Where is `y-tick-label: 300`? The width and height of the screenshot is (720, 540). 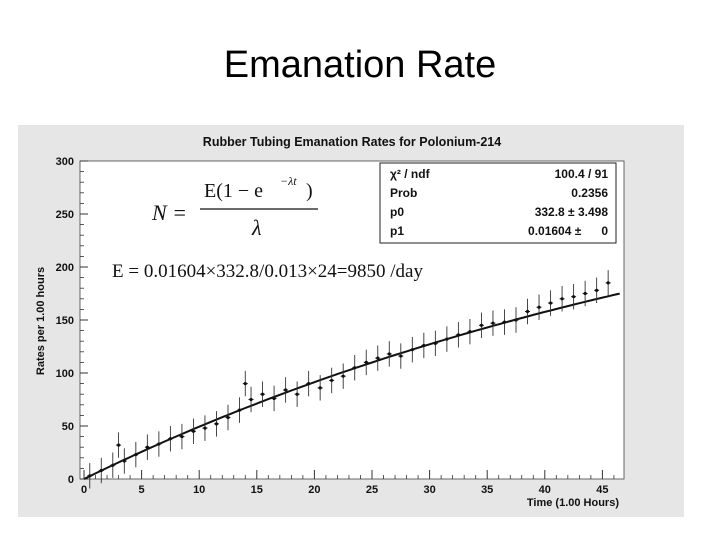 y-tick-label: 300 is located at coordinates (65, 162).